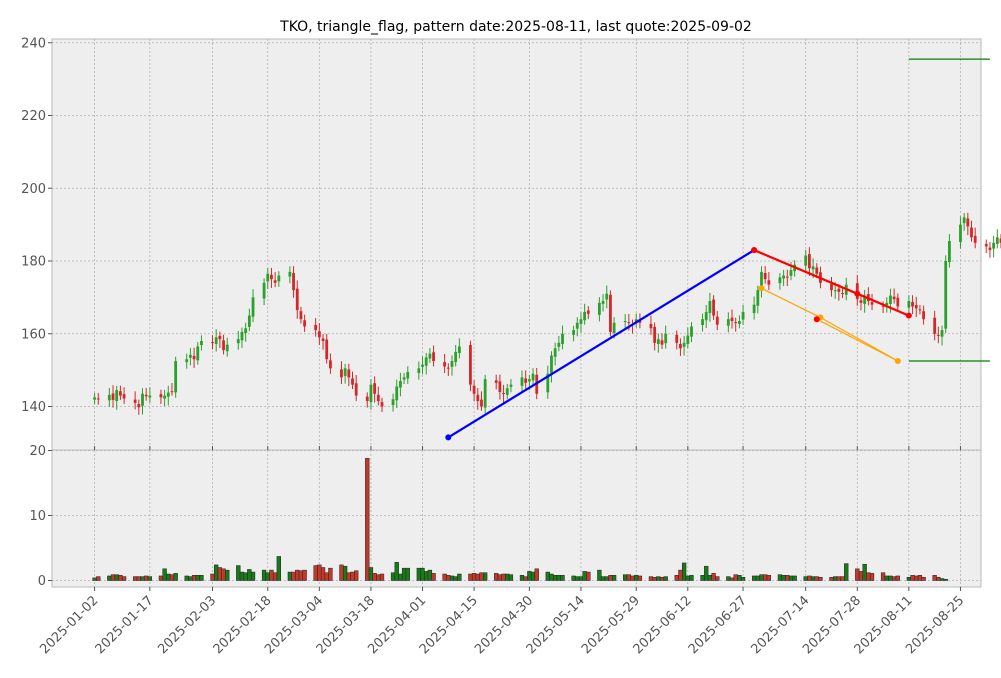 The width and height of the screenshot is (1001, 678). What do you see at coordinates (897, 361) in the screenshot?
I see `channel-line-point` at bounding box center [897, 361].